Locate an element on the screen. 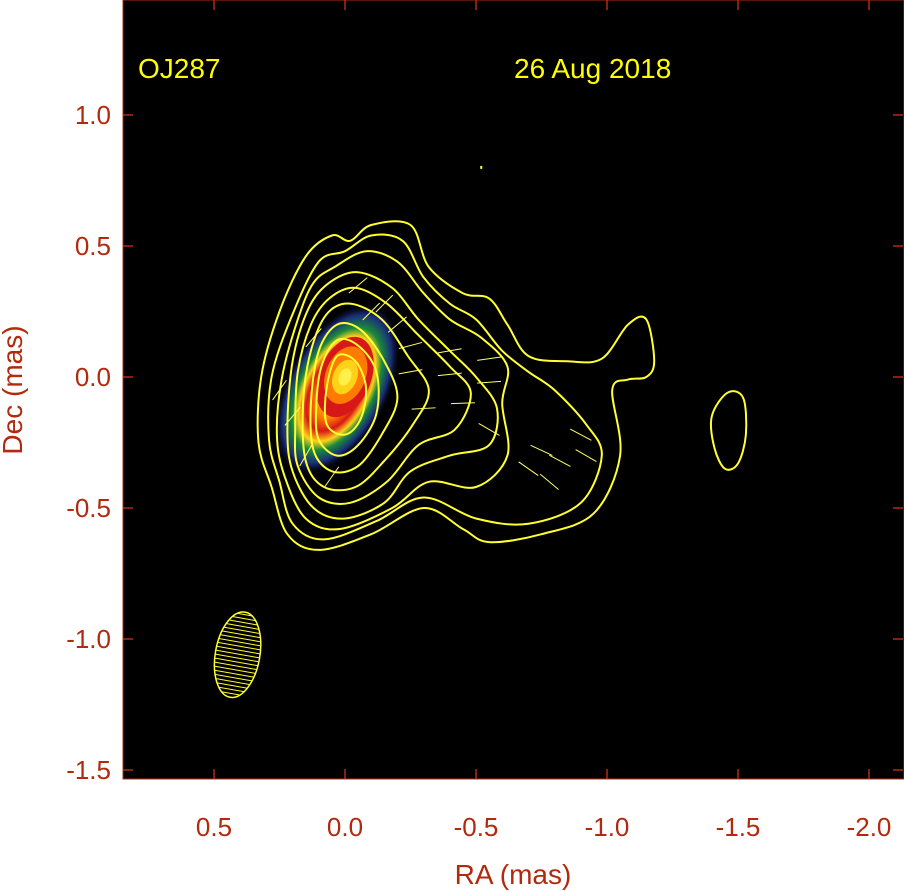 The image size is (904, 891). evpa-vectors is located at coordinates (434, 383).